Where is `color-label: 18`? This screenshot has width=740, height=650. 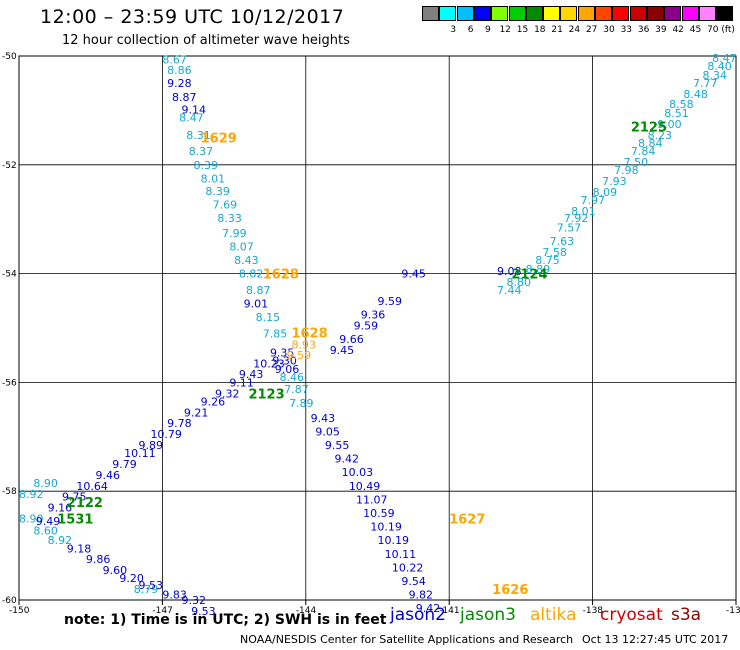
color-label: 18 is located at coordinates (540, 30).